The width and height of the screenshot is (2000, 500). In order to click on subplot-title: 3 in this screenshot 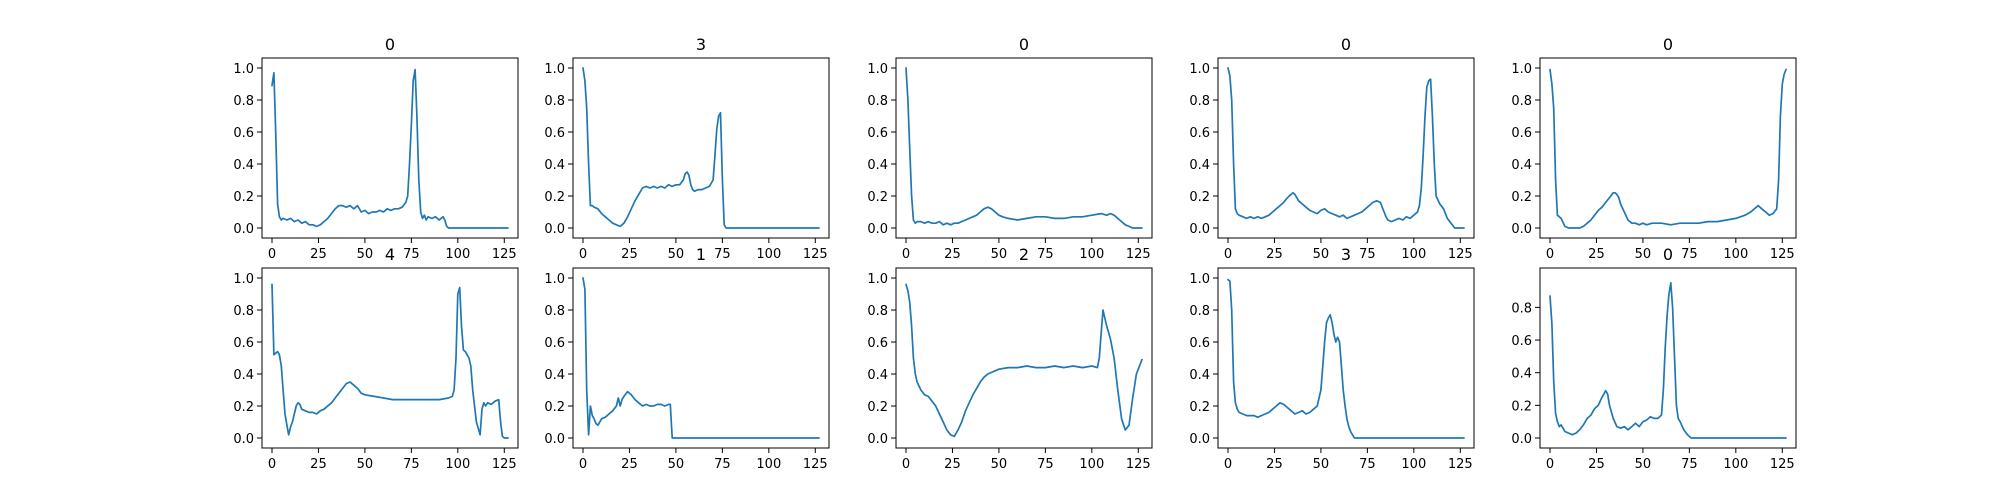, I will do `click(1346, 254)`.